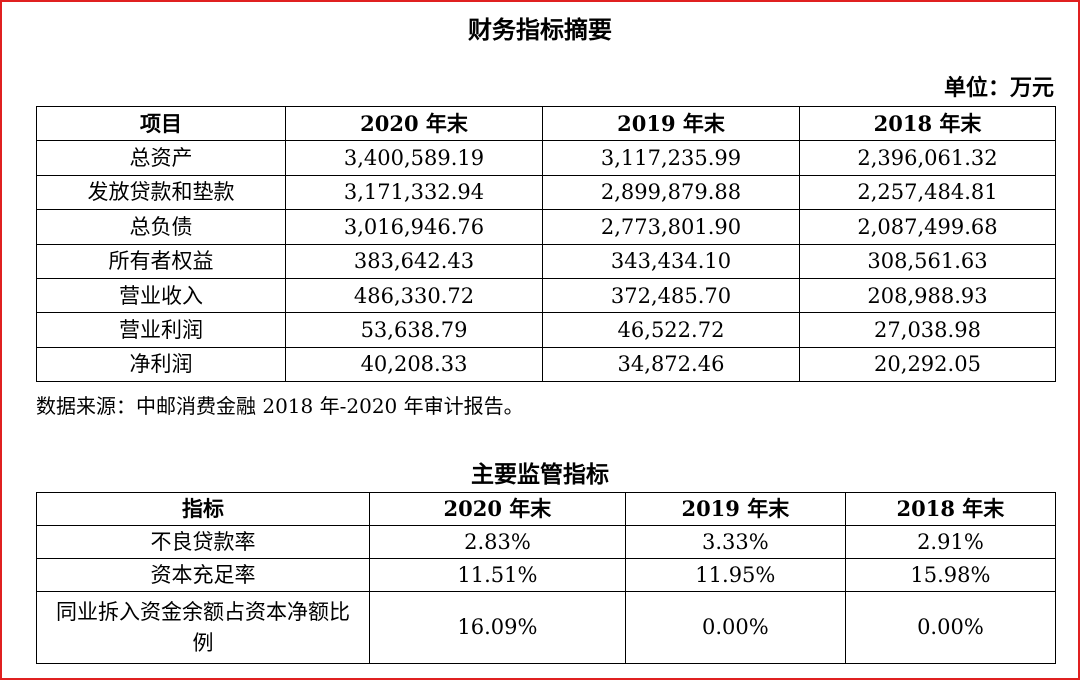 This screenshot has height=680, width=1080. Describe the element at coordinates (927, 158) in the screenshot. I see `table-cell: 2,396,061.32` at that location.